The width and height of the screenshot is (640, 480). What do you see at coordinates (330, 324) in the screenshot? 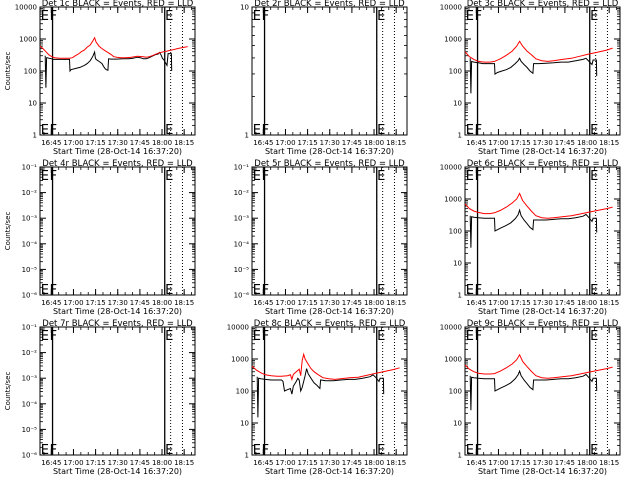
I see `panel-title: Det 8c BLACK = Events, RED = LLD` at bounding box center [330, 324].